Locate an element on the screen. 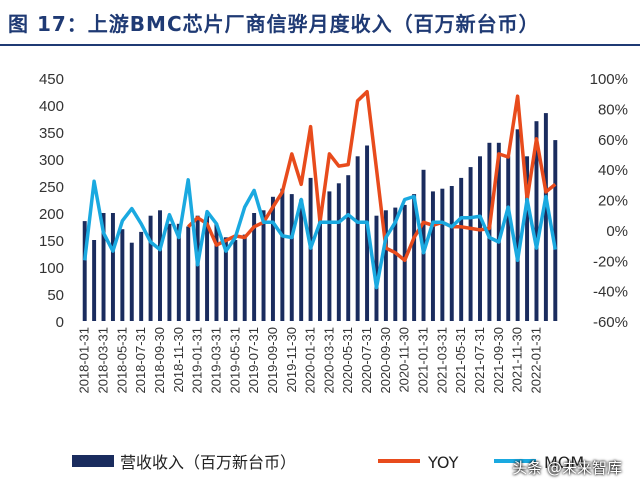  right-axis-tick-label: 100% is located at coordinates (609, 79).